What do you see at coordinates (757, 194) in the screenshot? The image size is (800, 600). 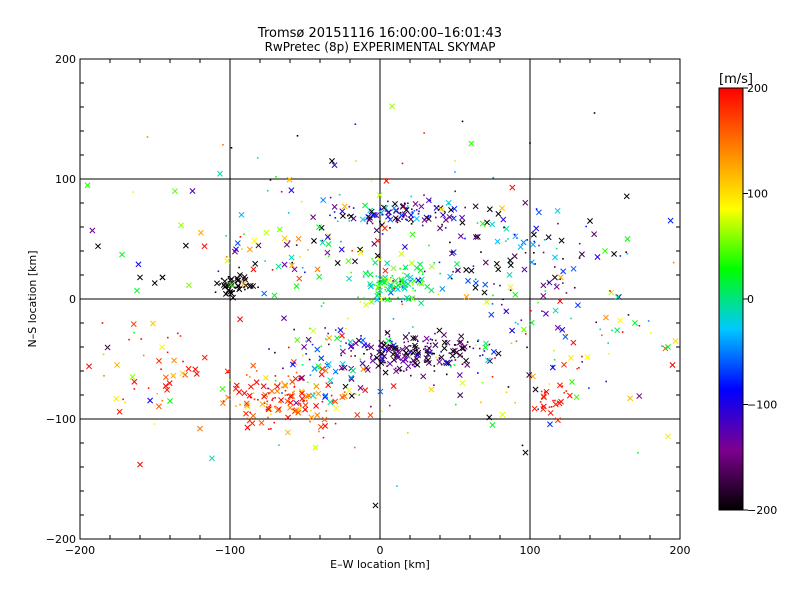 I see `colorbar-tick-label: 100` at bounding box center [757, 194].